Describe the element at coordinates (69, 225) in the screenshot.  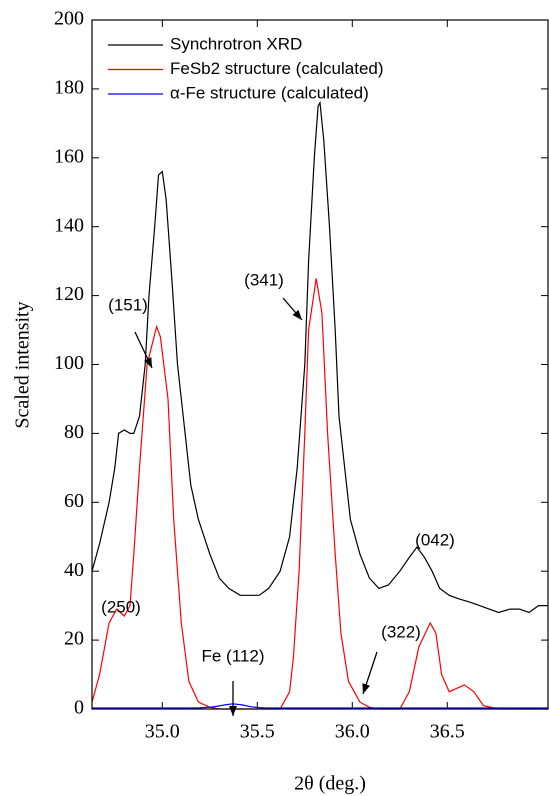
I see `y-tick-label: 140` at that location.